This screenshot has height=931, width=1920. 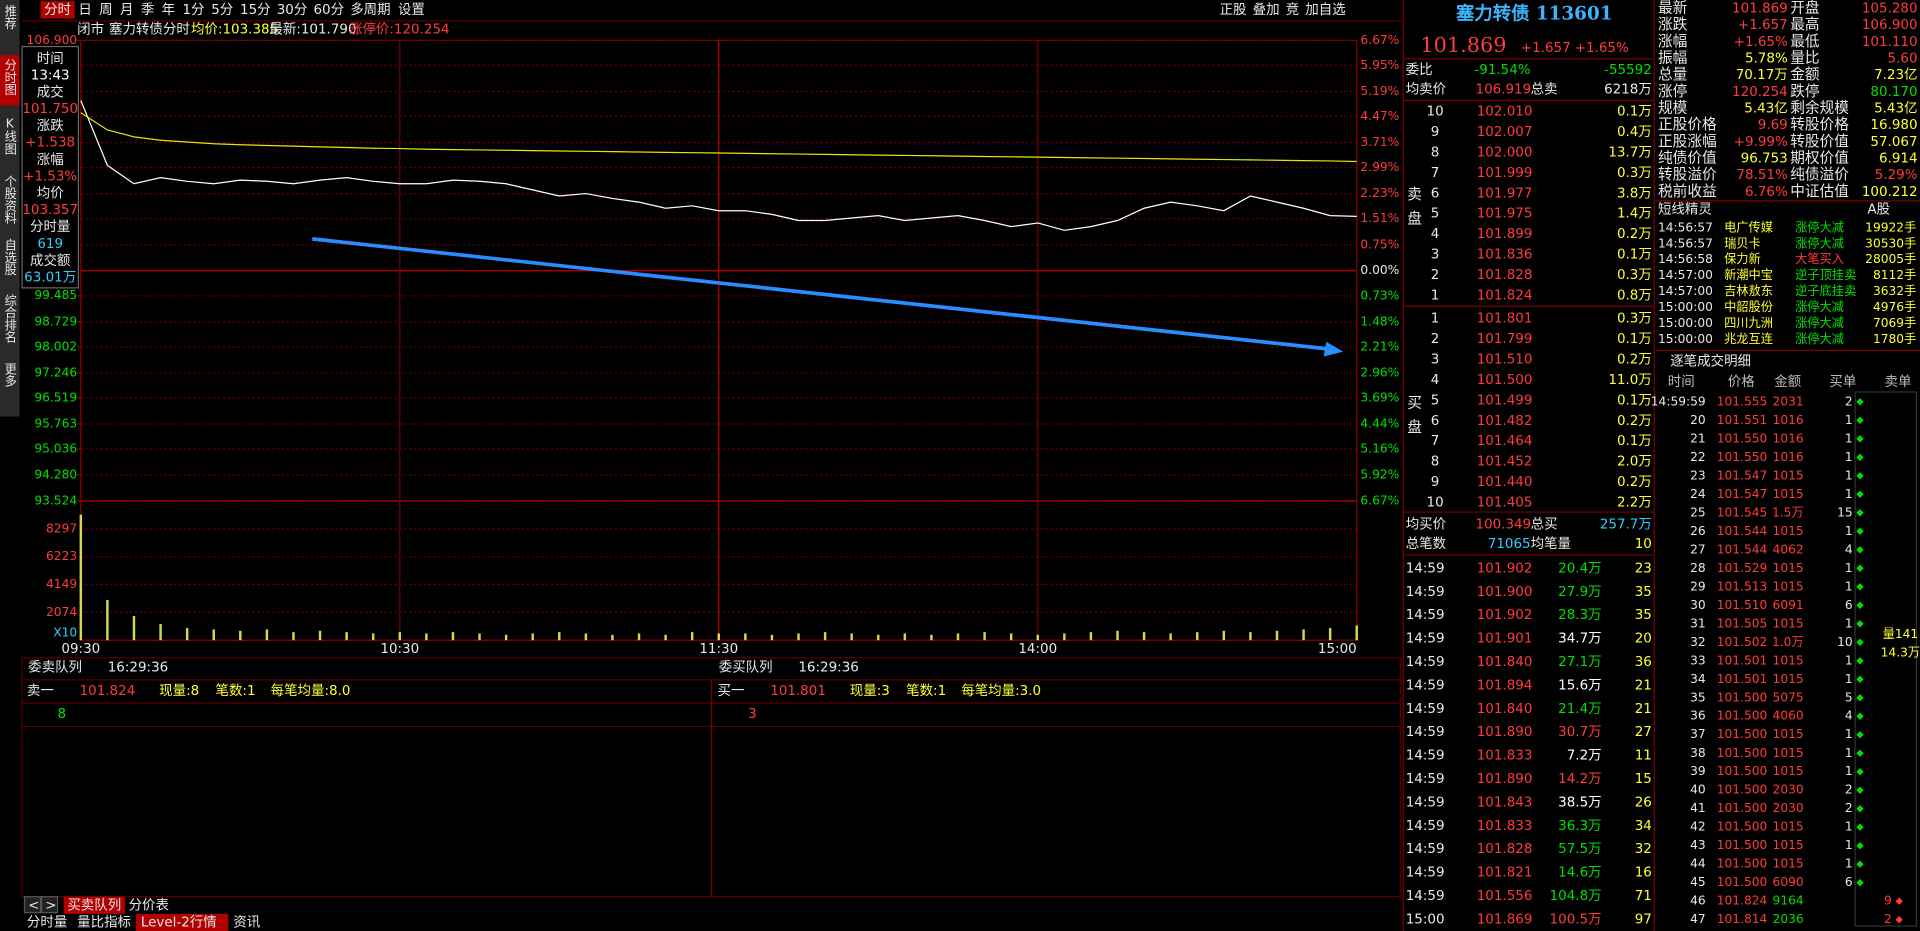 What do you see at coordinates (84, 10) in the screenshot?
I see `tab: 日` at bounding box center [84, 10].